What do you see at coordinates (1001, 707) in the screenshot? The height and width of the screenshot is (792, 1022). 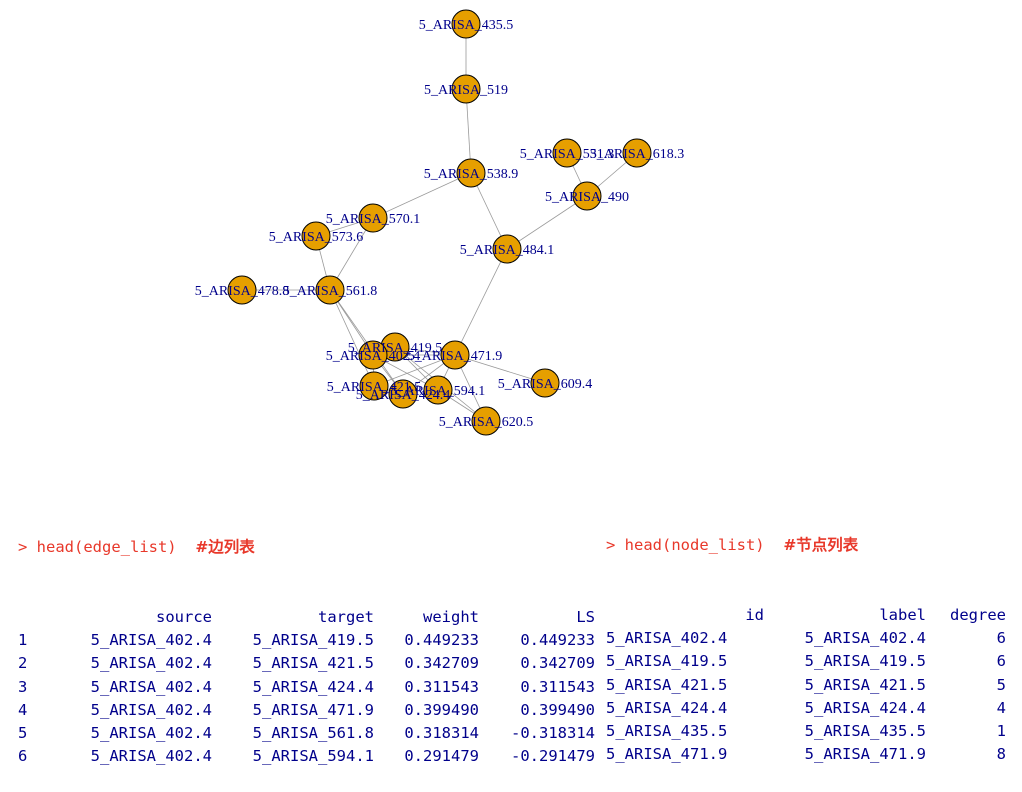 I see `node-row-degree: 4` at bounding box center [1001, 707].